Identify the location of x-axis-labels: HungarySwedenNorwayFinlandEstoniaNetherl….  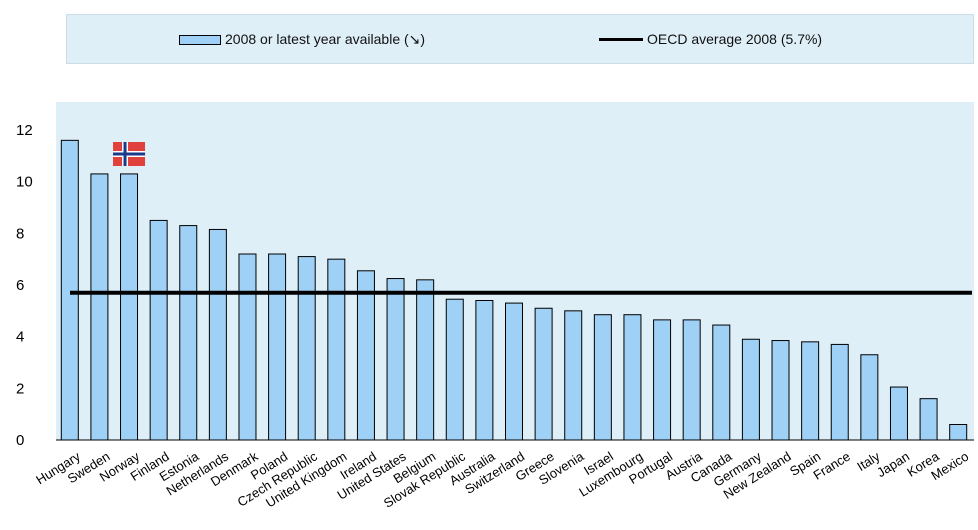
(502, 479).